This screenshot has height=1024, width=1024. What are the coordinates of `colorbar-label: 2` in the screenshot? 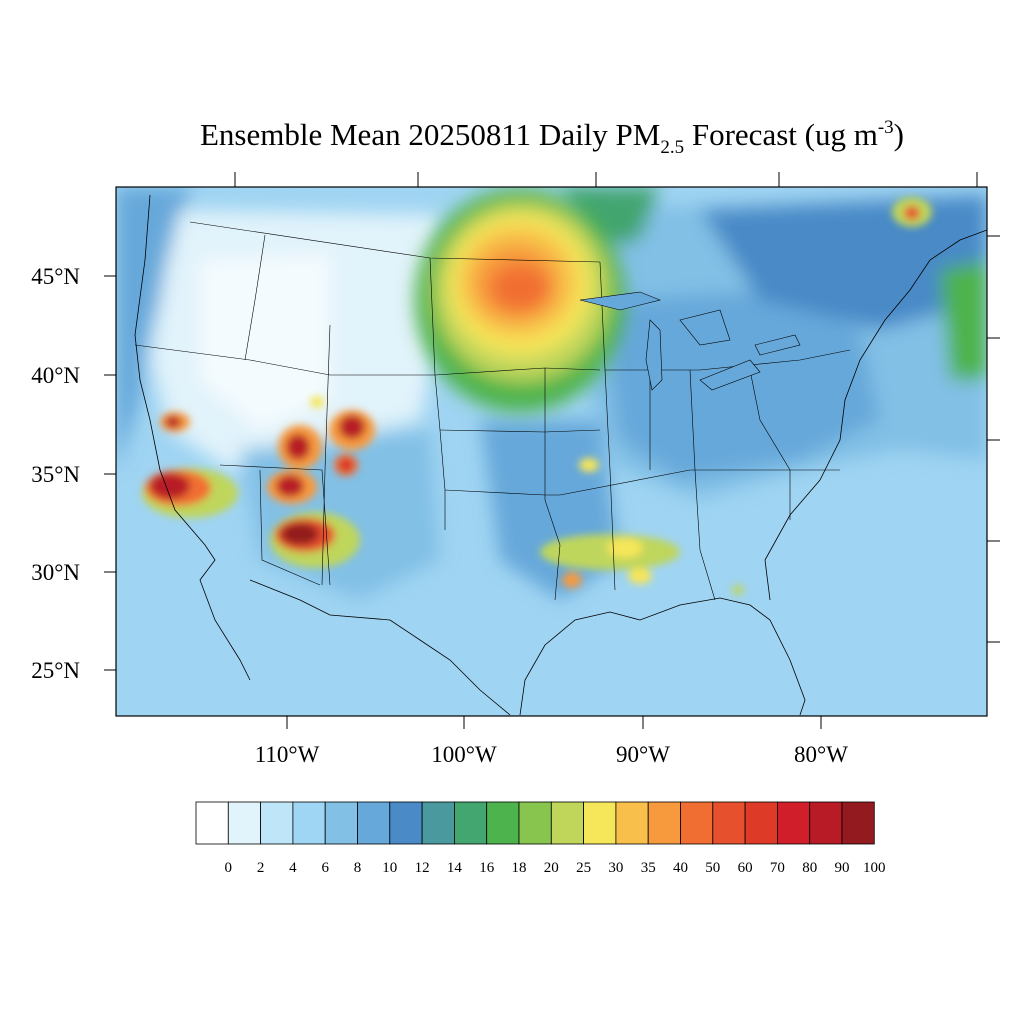 It's located at (261, 868).